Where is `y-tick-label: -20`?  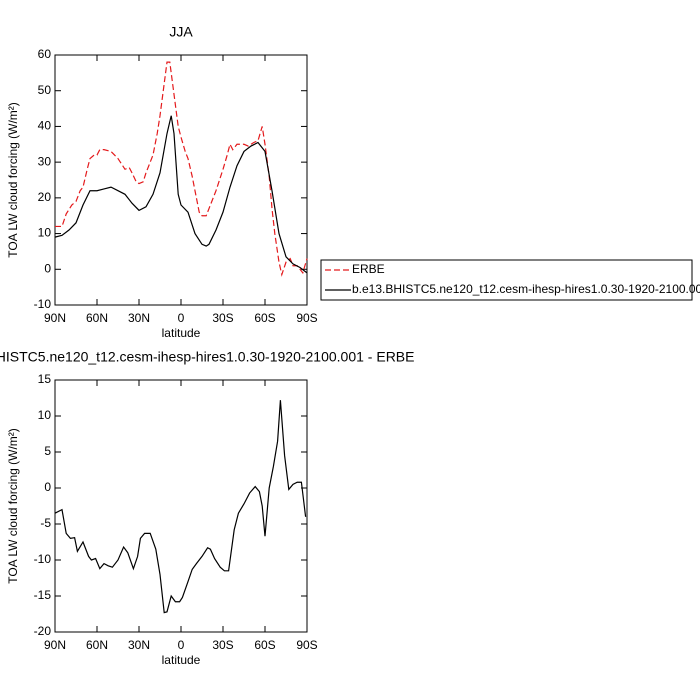 y-tick-label: -20 is located at coordinates (43, 631).